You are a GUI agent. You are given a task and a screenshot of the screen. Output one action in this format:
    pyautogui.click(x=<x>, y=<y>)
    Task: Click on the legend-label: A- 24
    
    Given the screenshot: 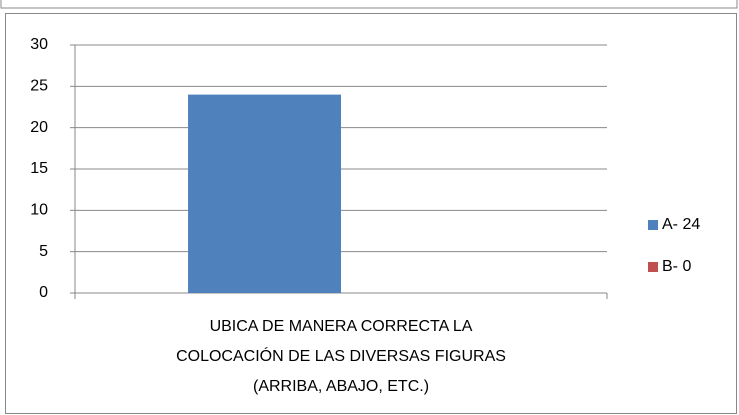 What is the action you would take?
    pyautogui.click(x=681, y=224)
    